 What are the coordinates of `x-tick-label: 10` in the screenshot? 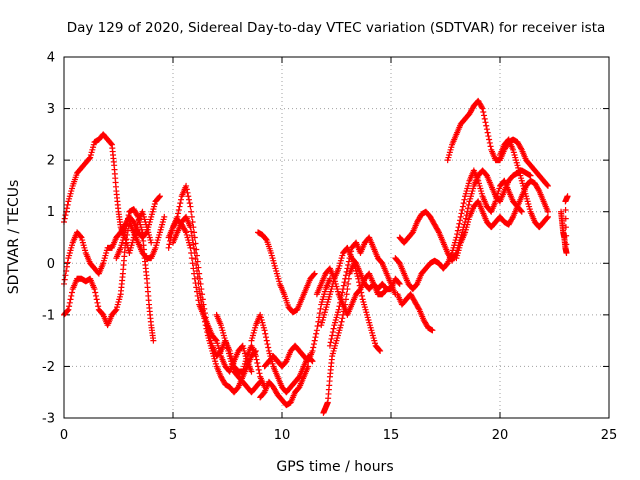 It's located at (282, 435).